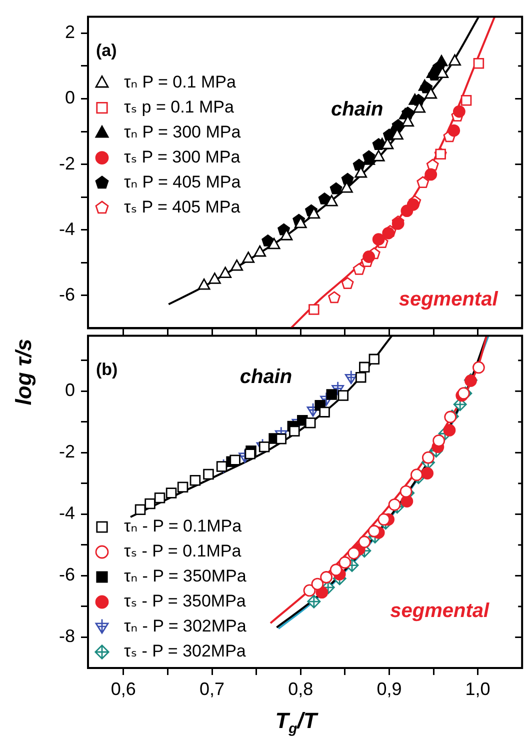 This screenshot has width=529, height=745. Describe the element at coordinates (185, 626) in the screenshot. I see `legend-label: τₙ - P = 302MPa` at that location.